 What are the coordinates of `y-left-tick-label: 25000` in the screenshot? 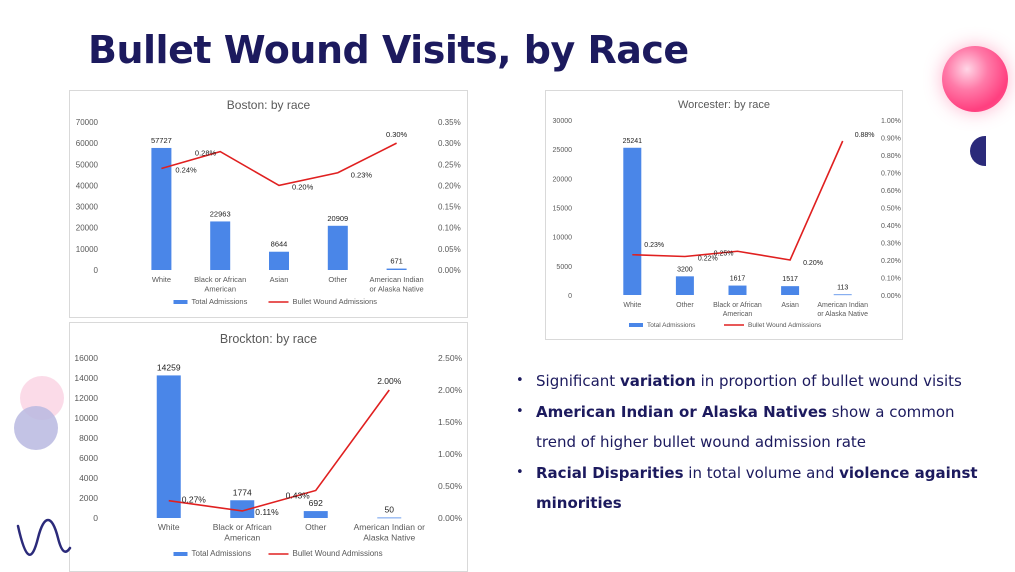 It's located at (563, 150).